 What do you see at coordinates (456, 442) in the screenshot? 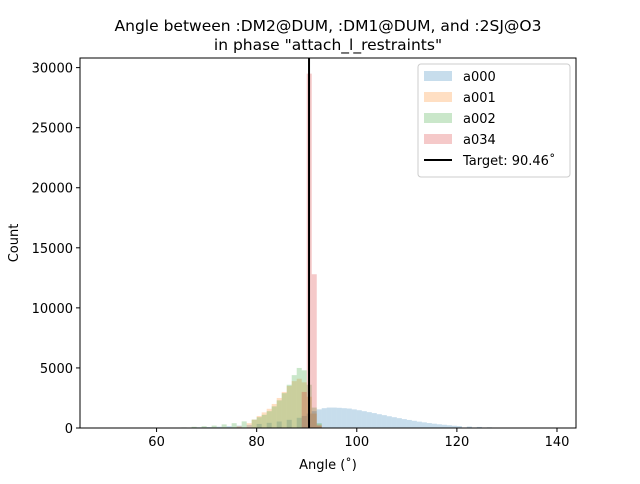
I see `x-tick-label: 120` at bounding box center [456, 442].